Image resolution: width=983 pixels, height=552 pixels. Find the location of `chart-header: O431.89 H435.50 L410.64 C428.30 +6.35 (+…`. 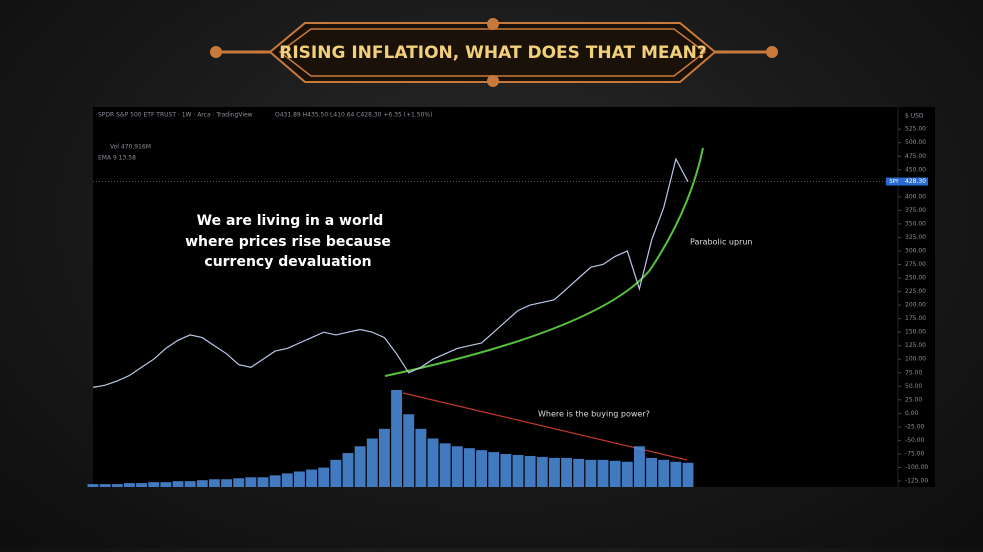

chart-header: O431.89 H435.50 L410.64 C428.30 +6.35 (+… is located at coordinates (353, 115).